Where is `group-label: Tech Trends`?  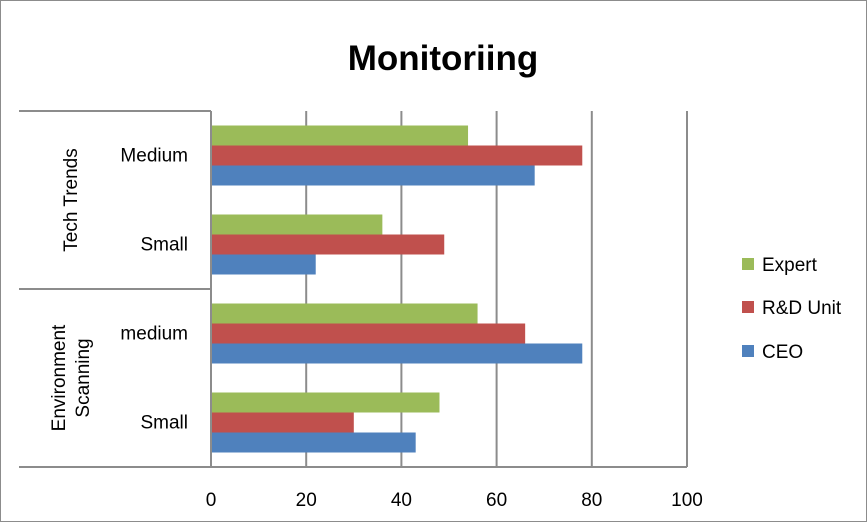
group-label: Tech Trends is located at coordinates (71, 200).